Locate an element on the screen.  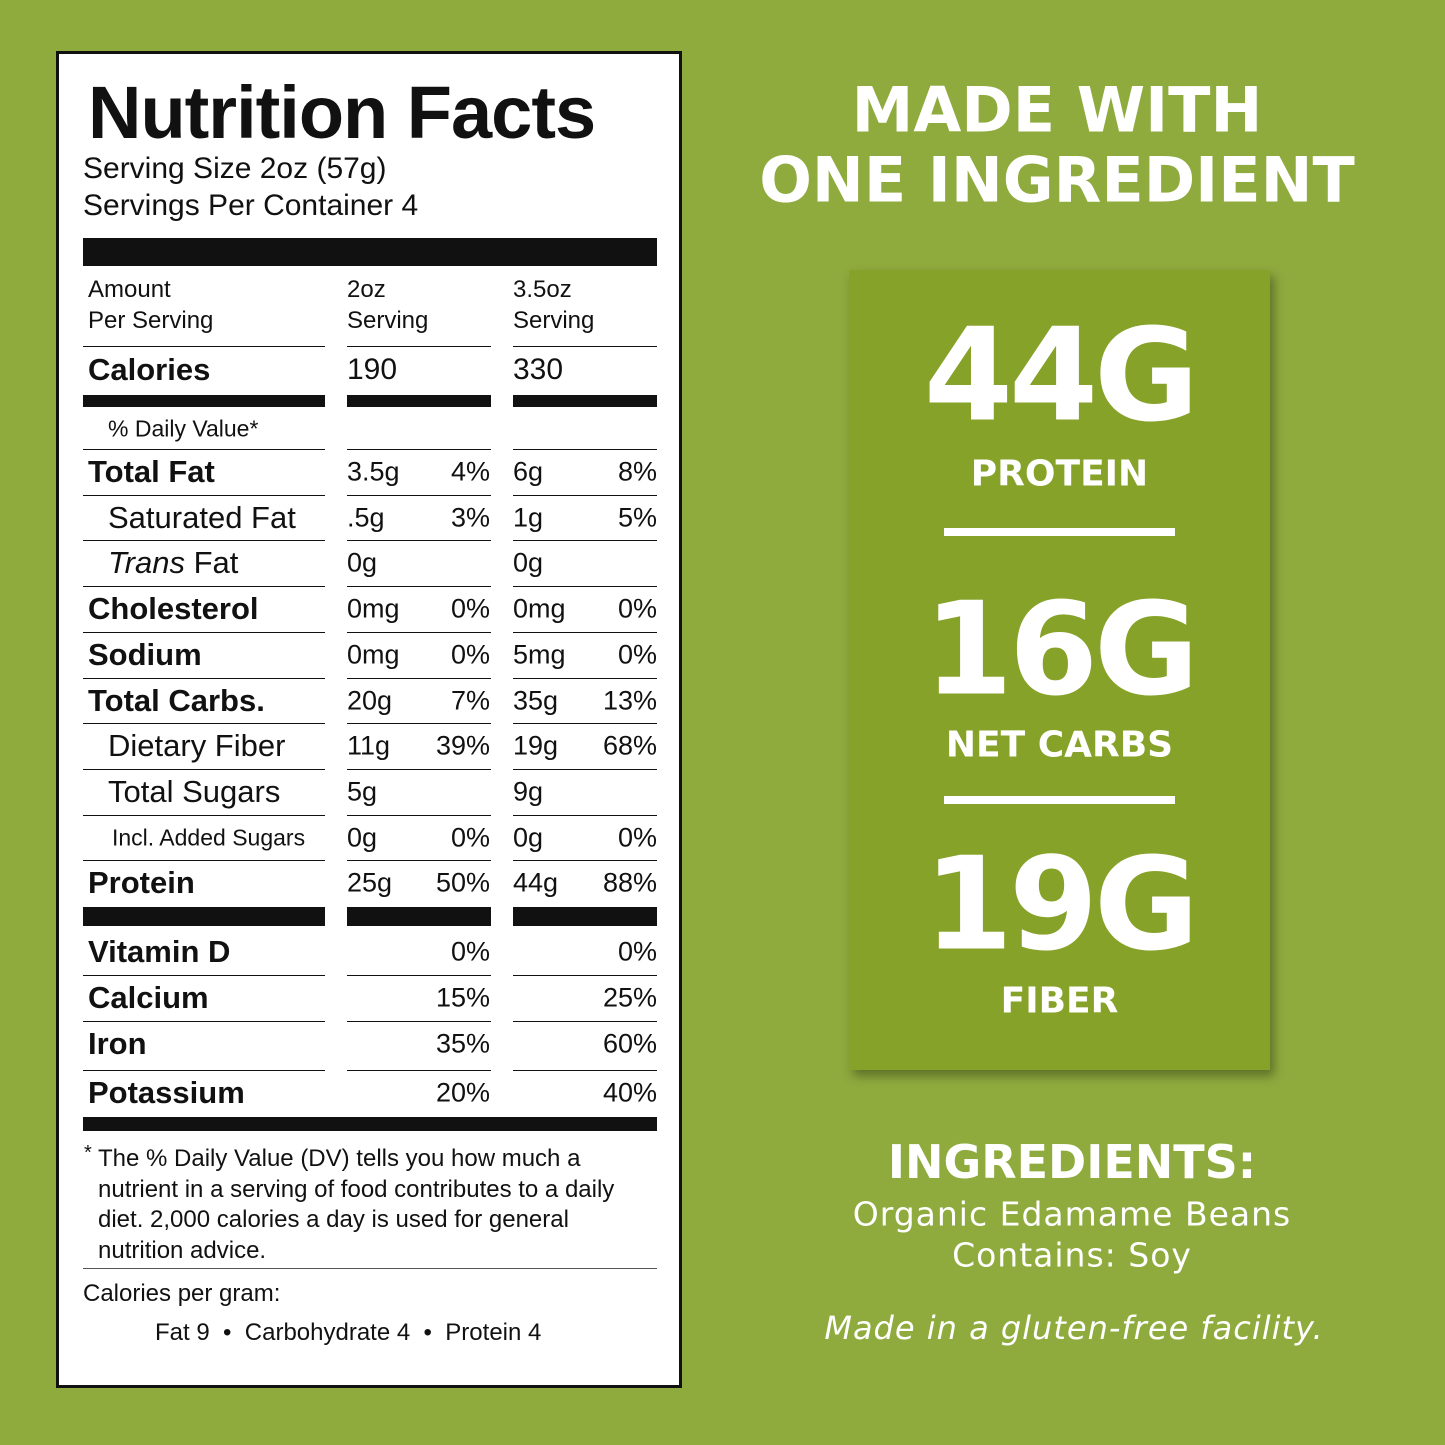
cell-value: 1g is located at coordinates (528, 517).